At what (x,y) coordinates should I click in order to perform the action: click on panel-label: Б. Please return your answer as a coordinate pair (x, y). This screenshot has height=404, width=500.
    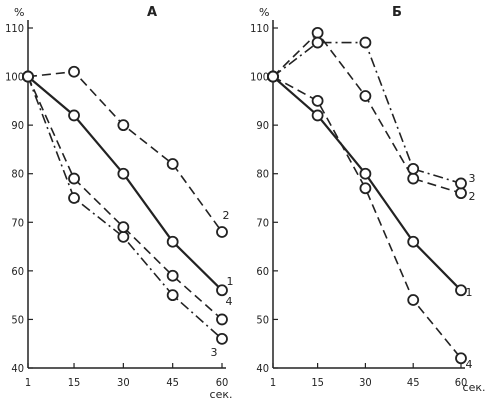
    Looking at the image, I should click on (397, 12).